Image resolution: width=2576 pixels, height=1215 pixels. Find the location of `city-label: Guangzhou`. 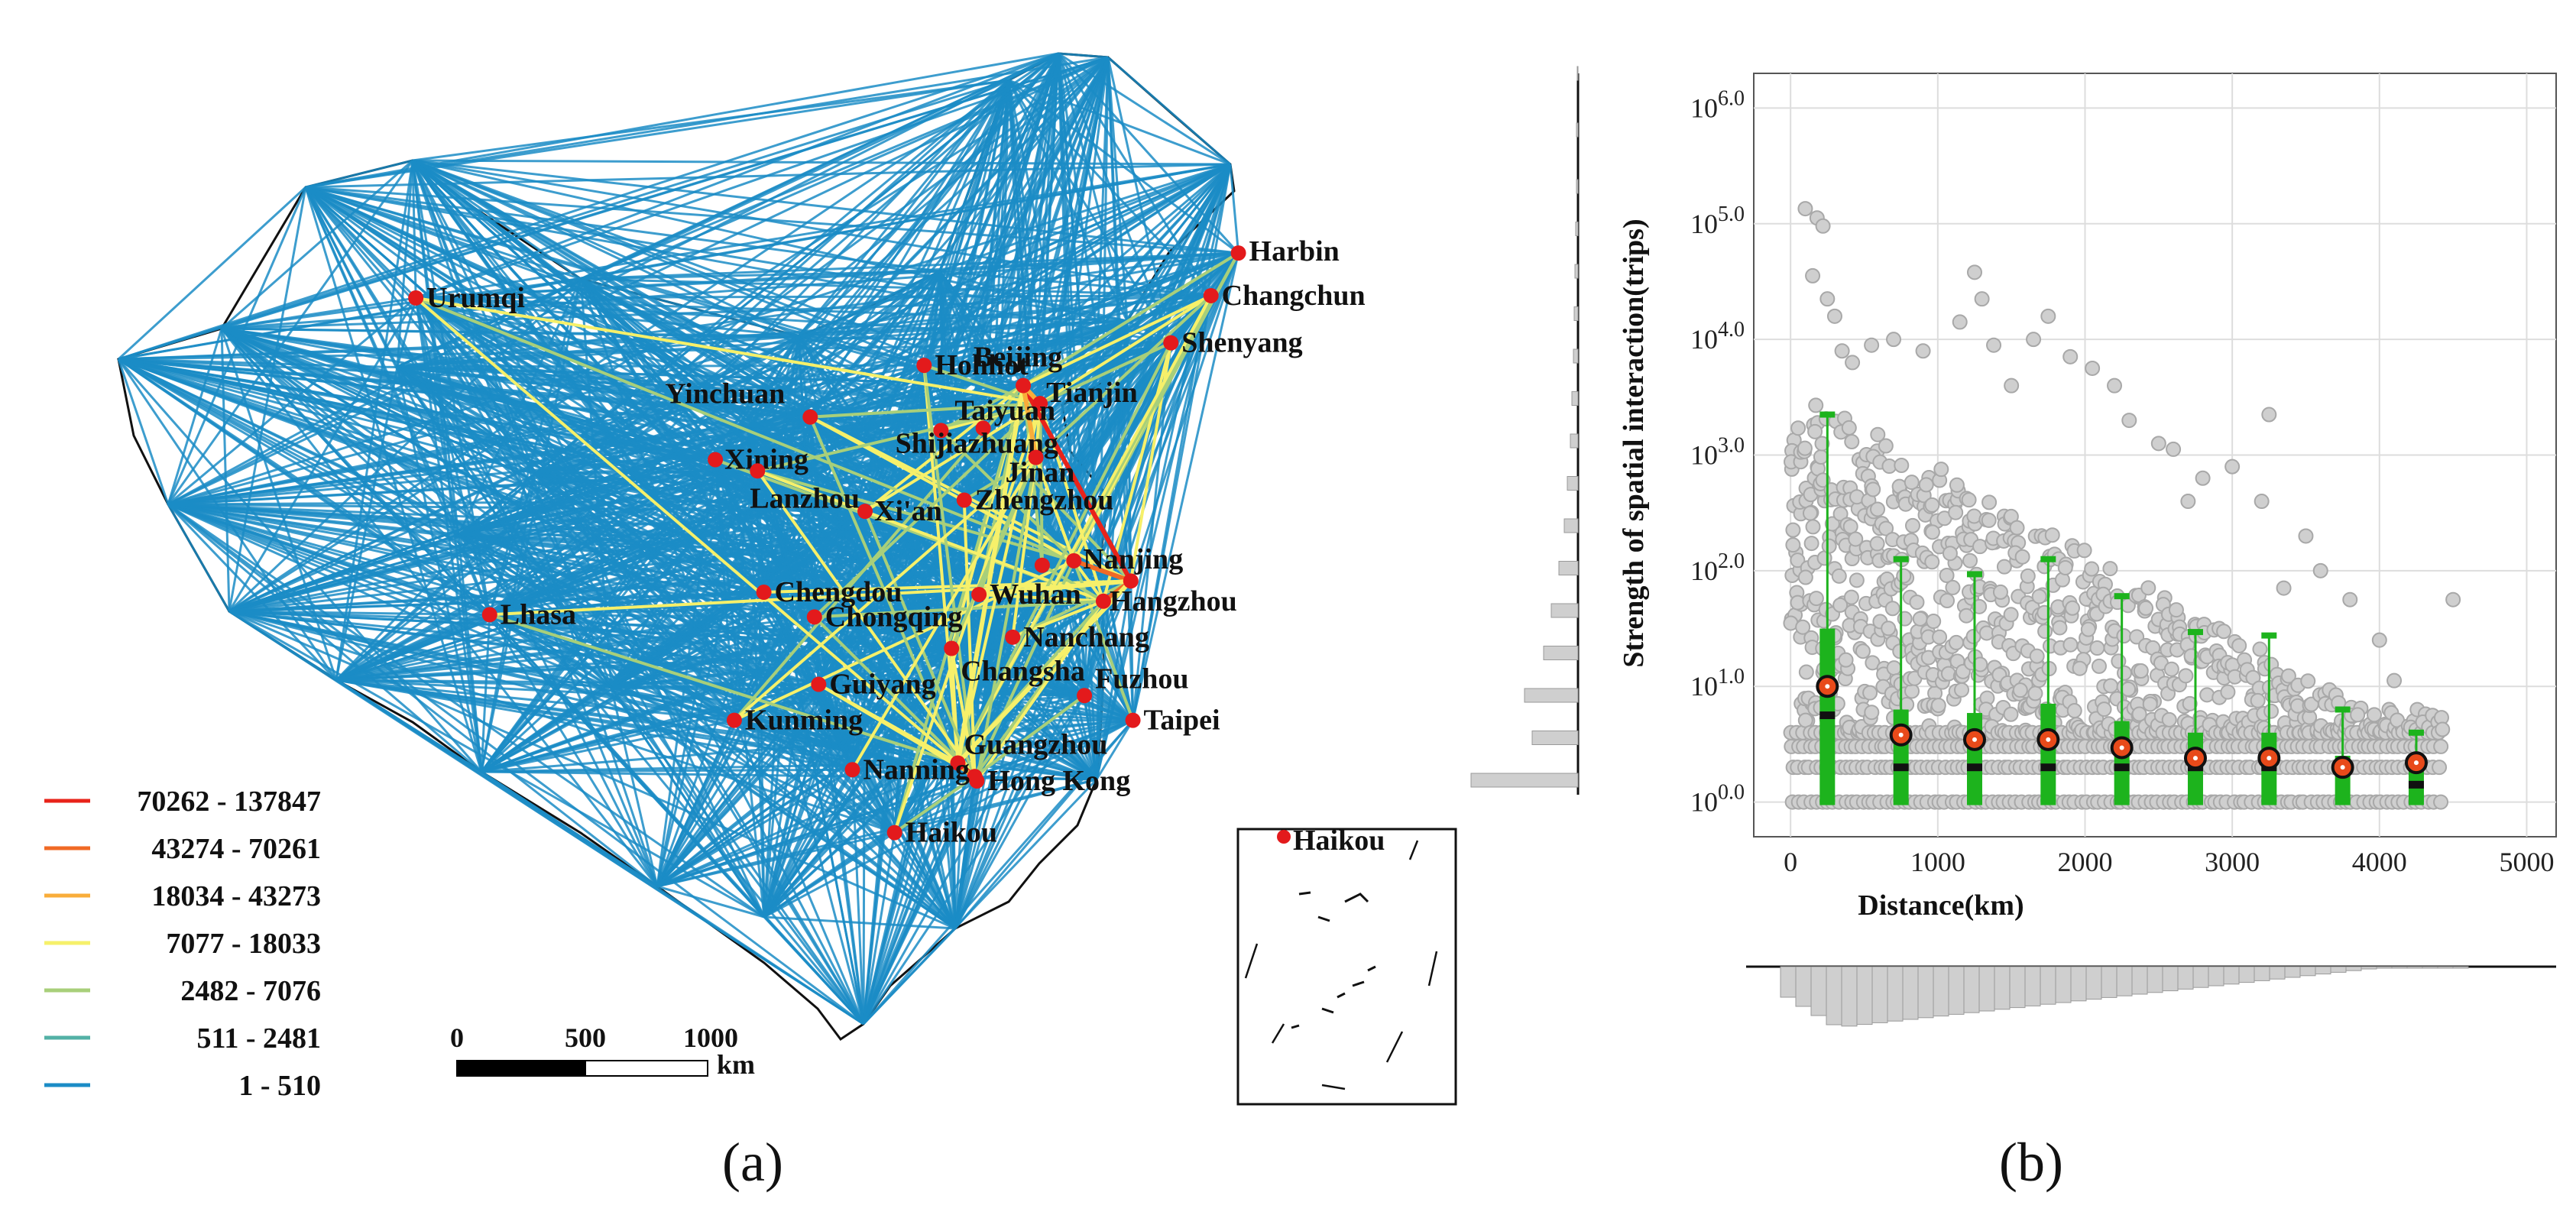

city-label: Guangzhou is located at coordinates (1035, 744).